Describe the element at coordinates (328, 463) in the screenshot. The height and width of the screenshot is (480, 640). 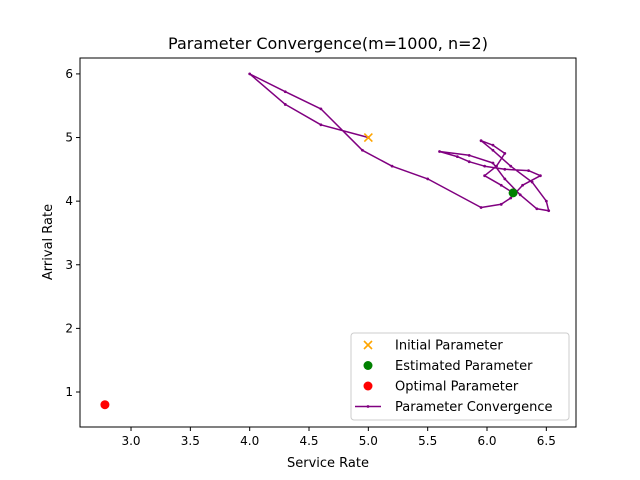
I see `x-axis-label: Service Rate` at that location.